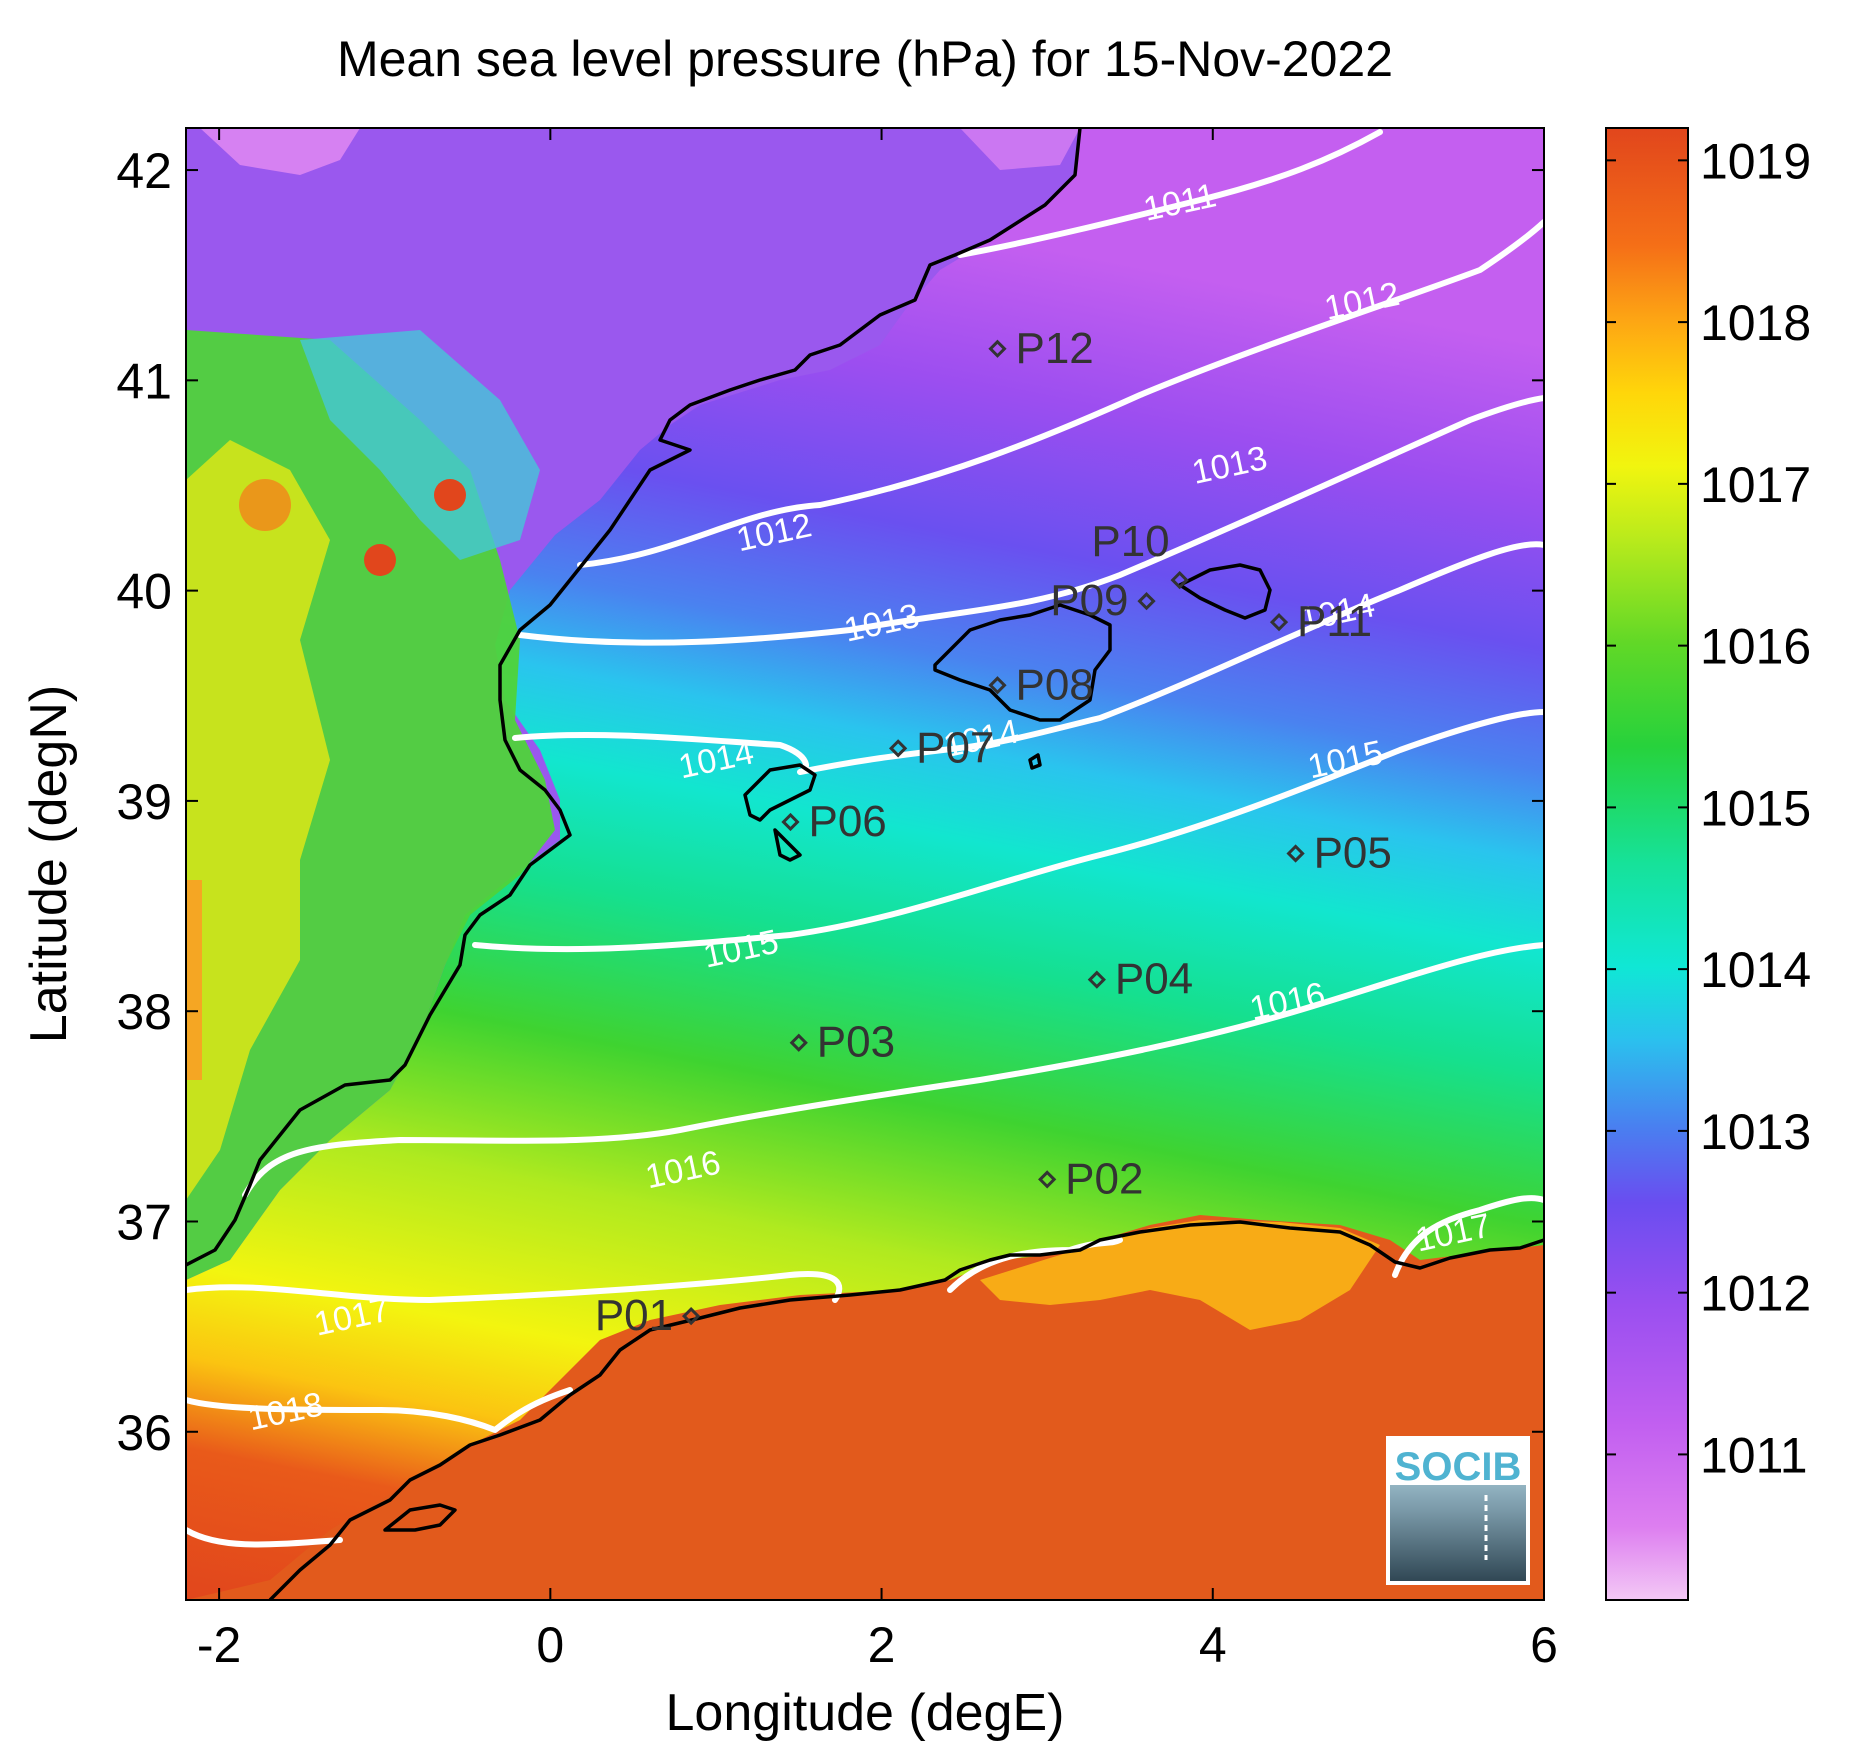 The height and width of the screenshot is (1758, 1854). I want to click on x-tick-label: 2, so click(882, 1645).